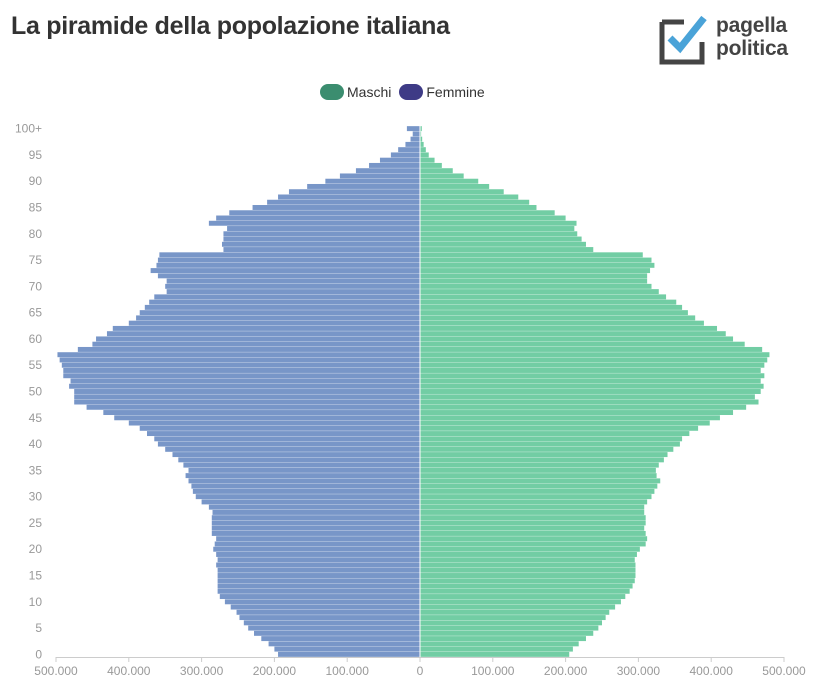 Image resolution: width=820 pixels, height=700 pixels. Describe the element at coordinates (566, 671) in the screenshot. I see `x-tick-label-7: 200.000` at that location.